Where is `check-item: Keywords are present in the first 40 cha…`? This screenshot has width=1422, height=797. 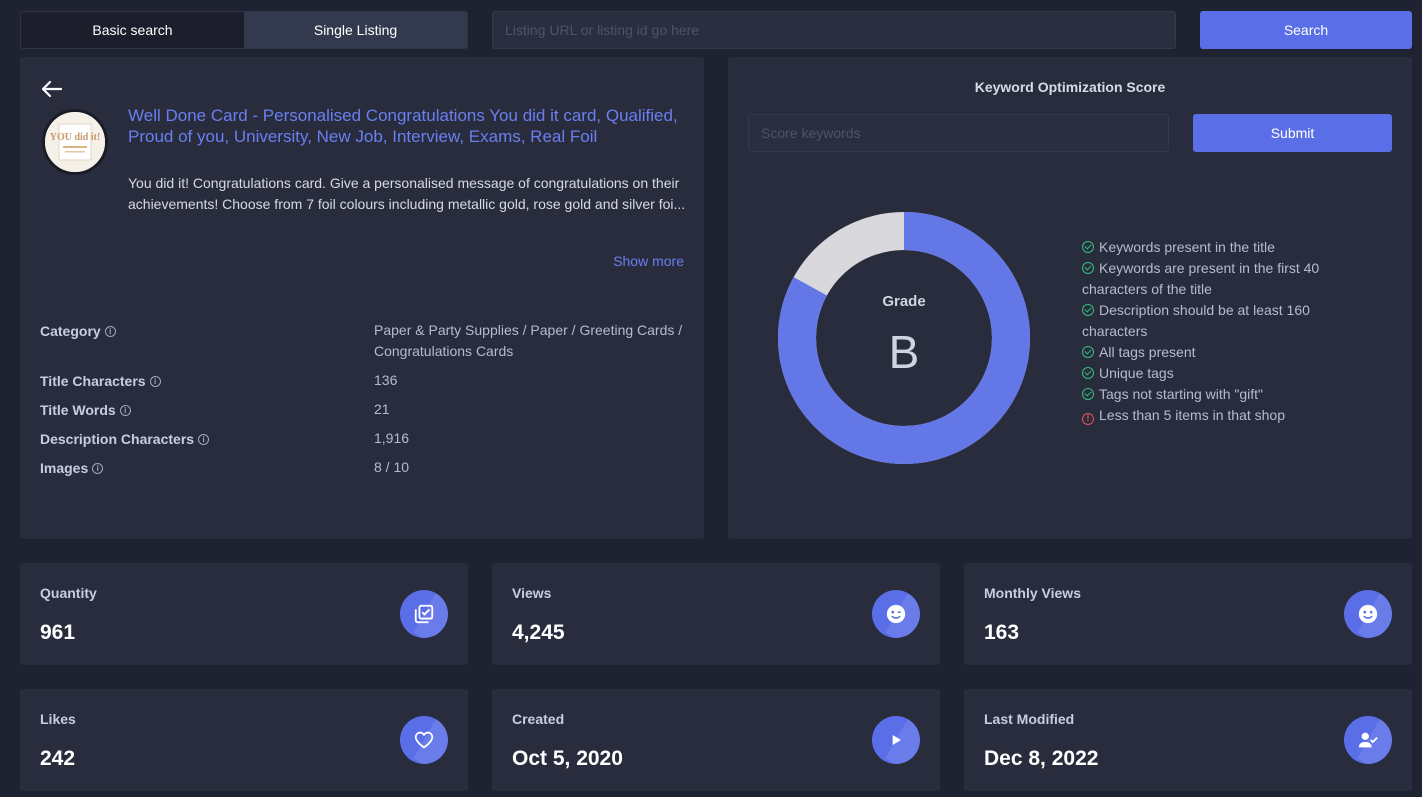
check-item: Keywords are present in the first 40 cha… is located at coordinates (1201, 278).